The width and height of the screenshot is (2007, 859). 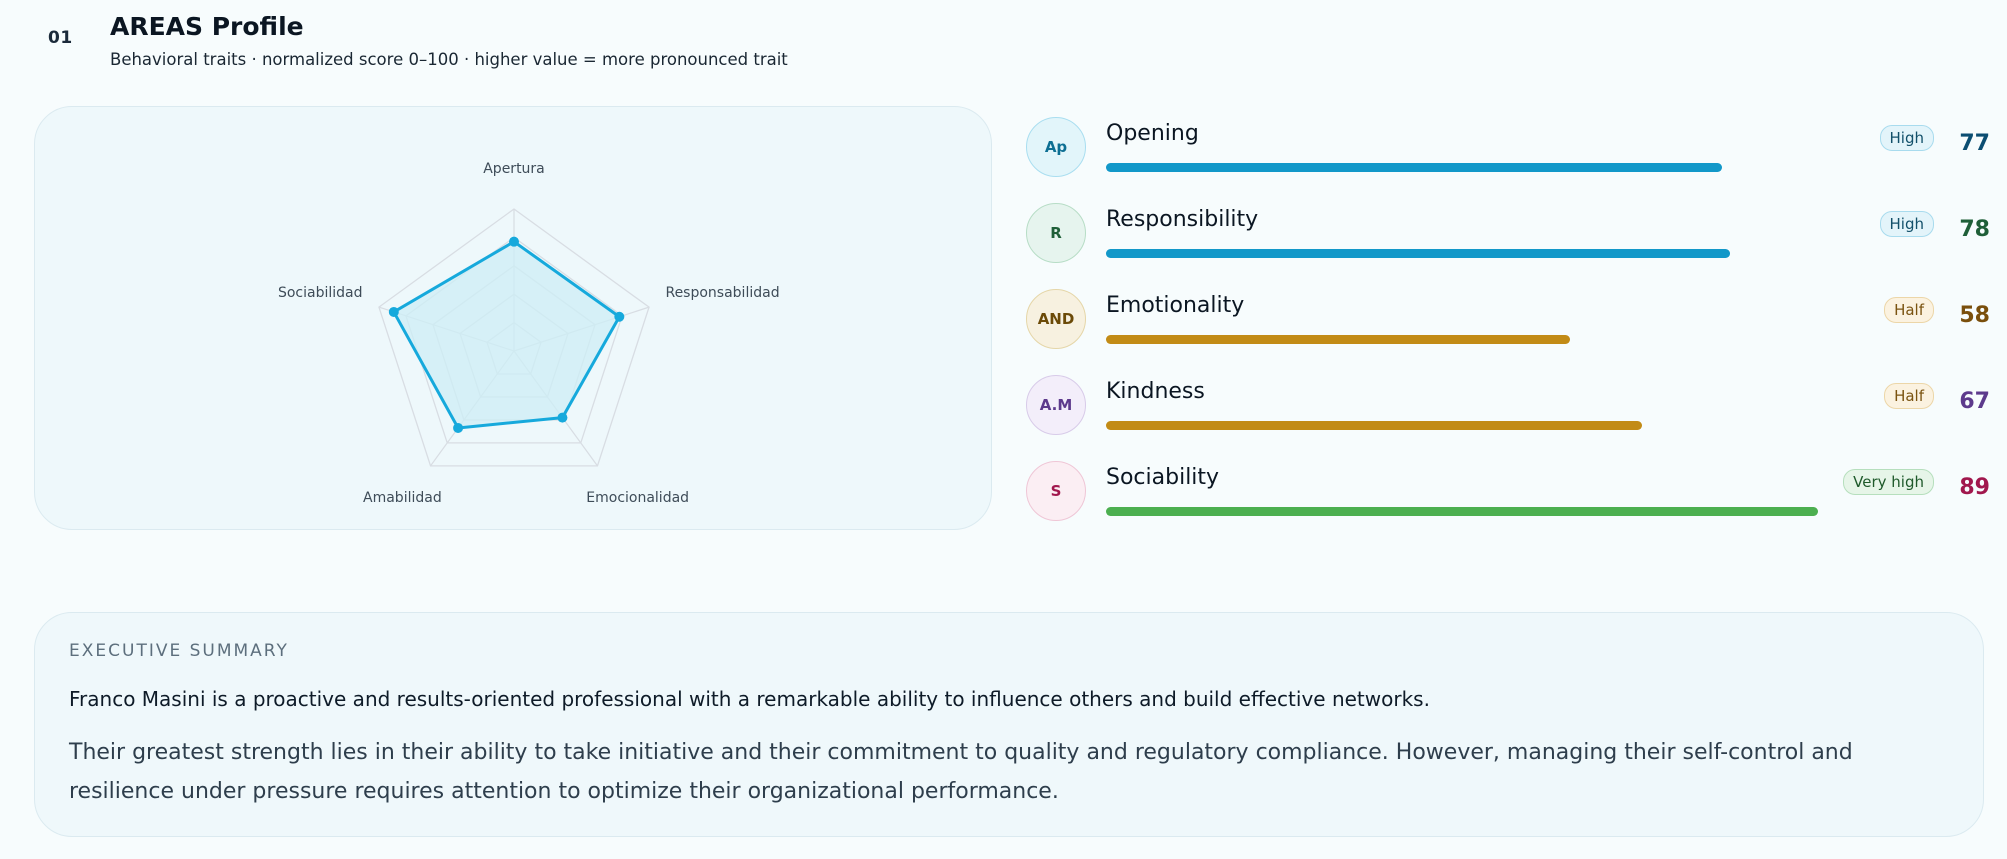 What do you see at coordinates (1182, 219) in the screenshot?
I see `trait-name: Responsibility` at bounding box center [1182, 219].